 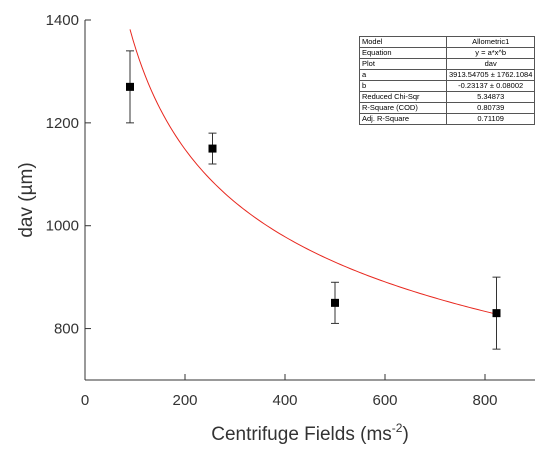 I want to click on fit-table-row: Adj. R-Square 0.71109, so click(x=447, y=119).